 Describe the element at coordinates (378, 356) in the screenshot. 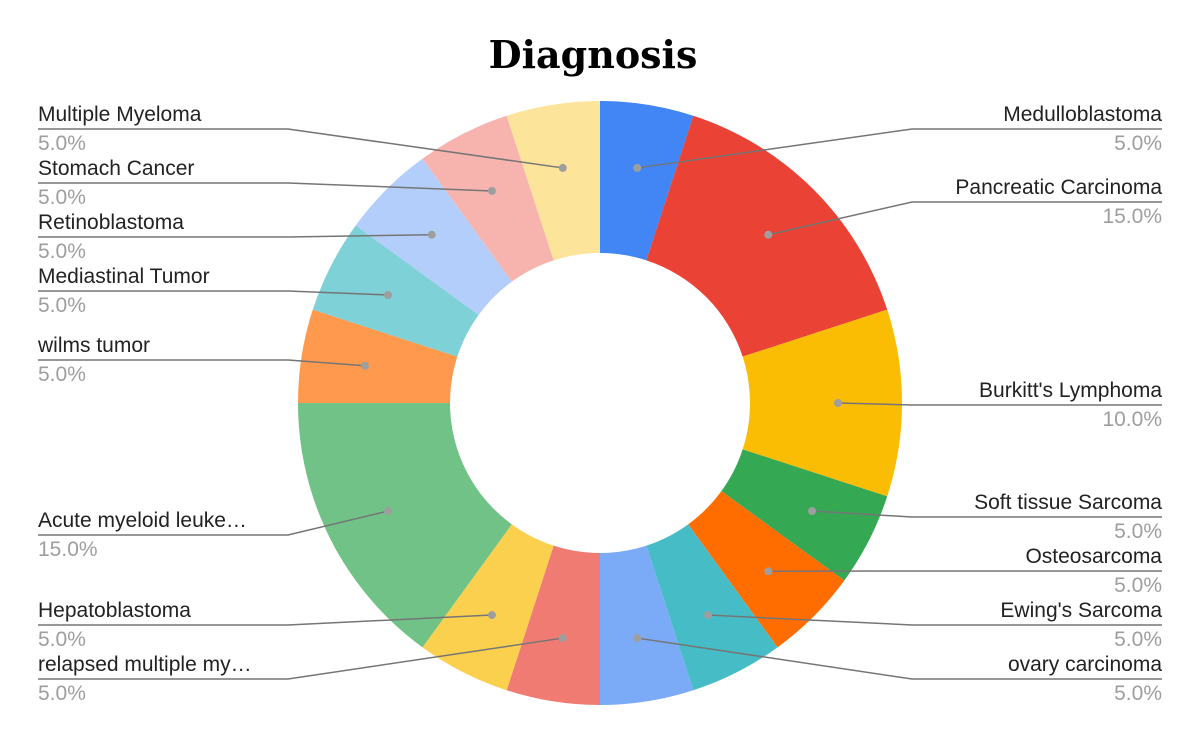

I see `slice-wilms-tumor` at that location.